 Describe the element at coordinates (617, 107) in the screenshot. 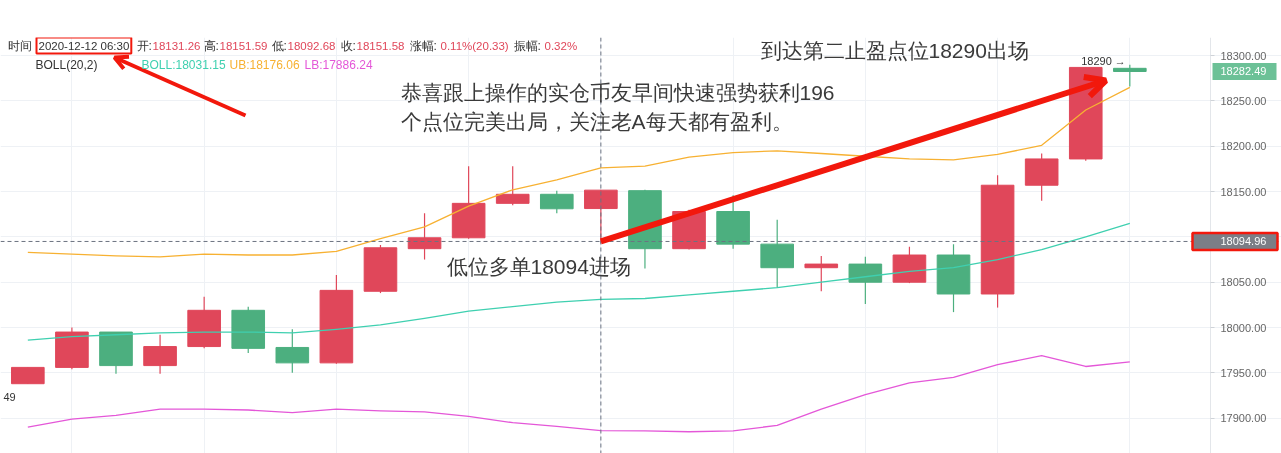

I see `annotation: 恭喜跟上操作的实仓币友早间快速强势获利196个点位完美出局，关注老A每天都有盈利。` at that location.